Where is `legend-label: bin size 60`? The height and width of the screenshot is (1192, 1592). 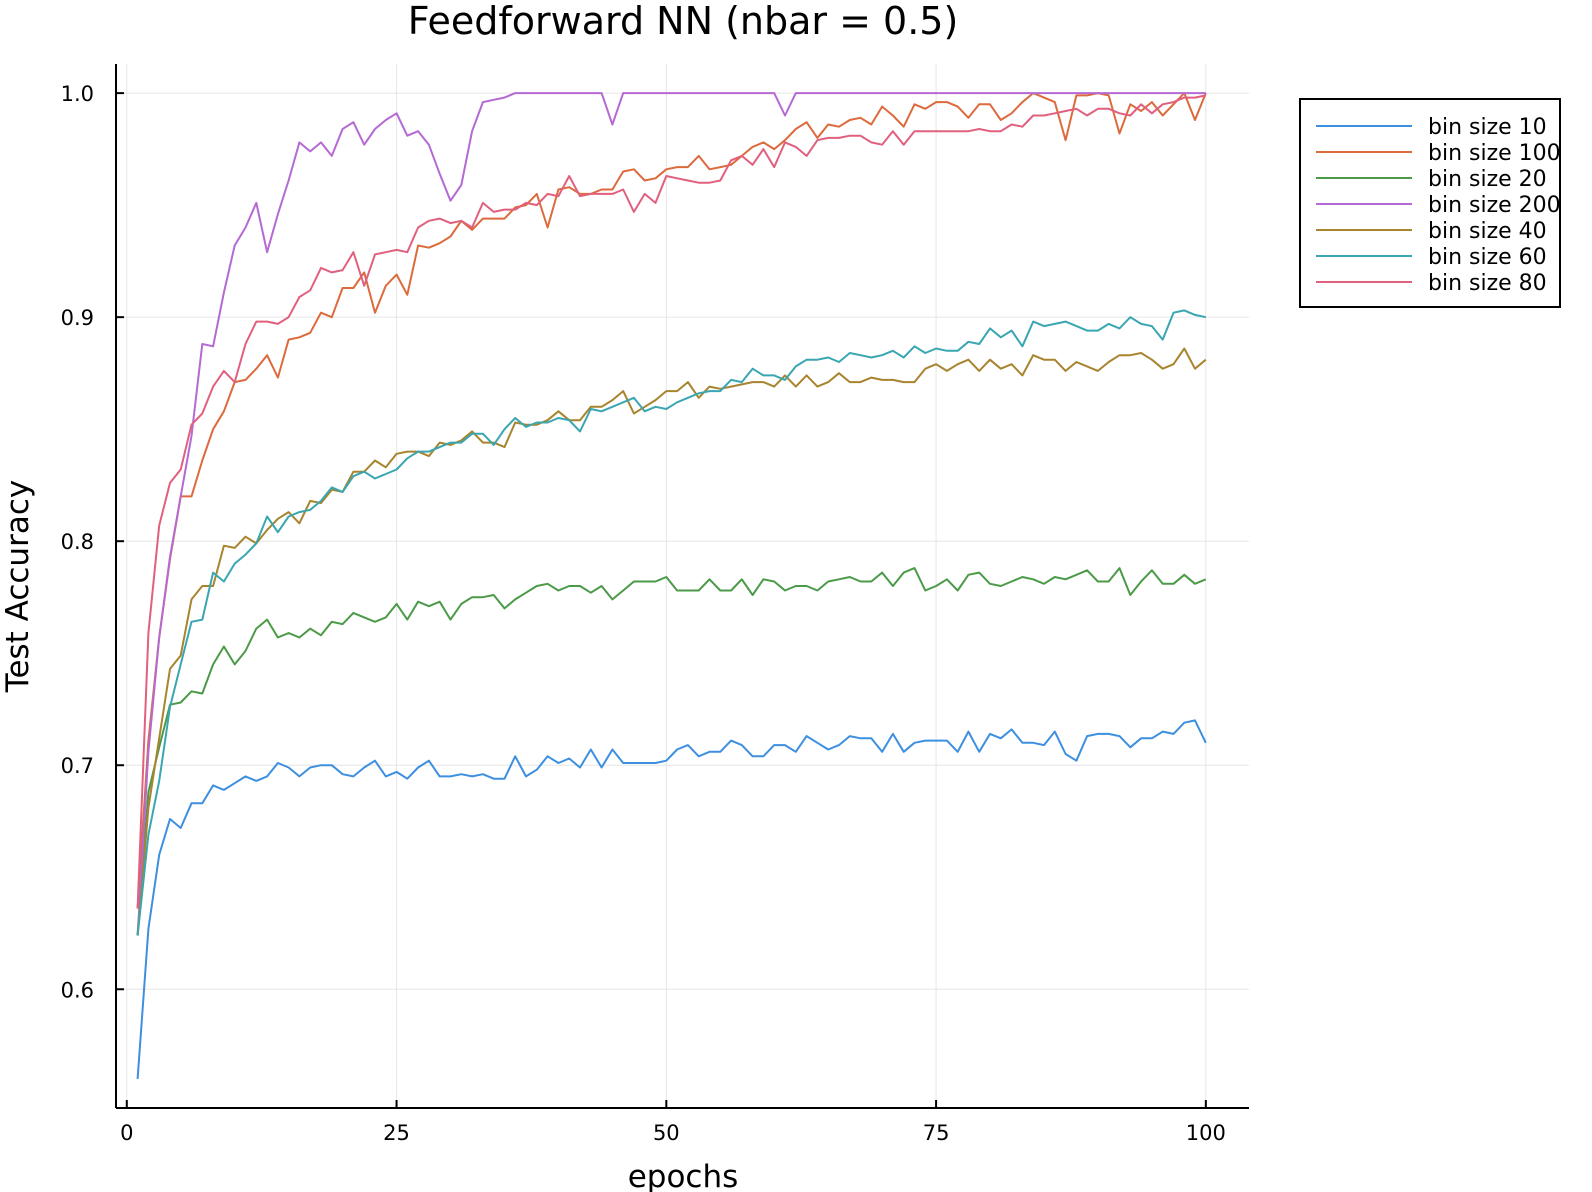
legend-label: bin size 60 is located at coordinates (1487, 257).